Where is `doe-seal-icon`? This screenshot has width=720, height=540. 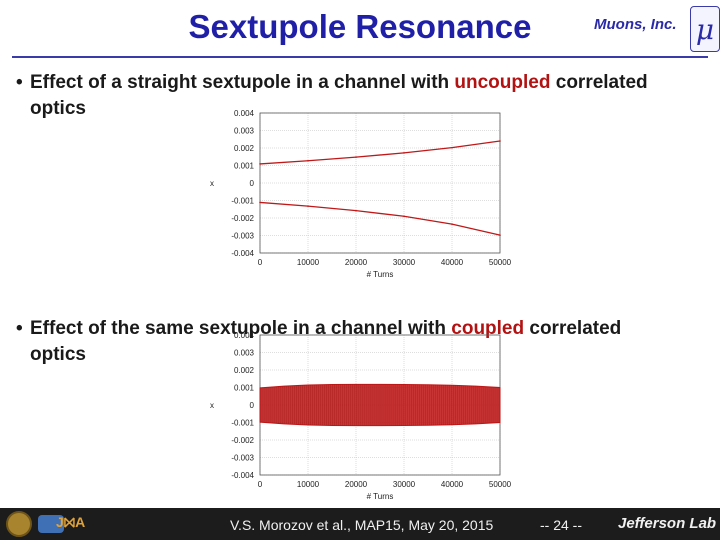
doe-seal-icon is located at coordinates (19, 524).